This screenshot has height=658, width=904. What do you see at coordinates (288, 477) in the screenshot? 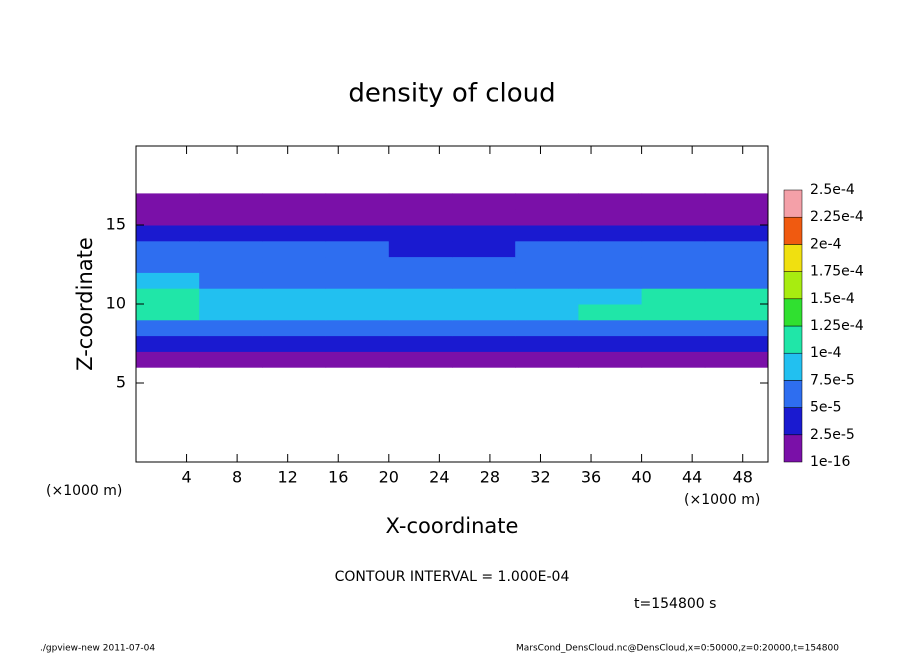
I see `x-tick-label: 12` at bounding box center [288, 477].